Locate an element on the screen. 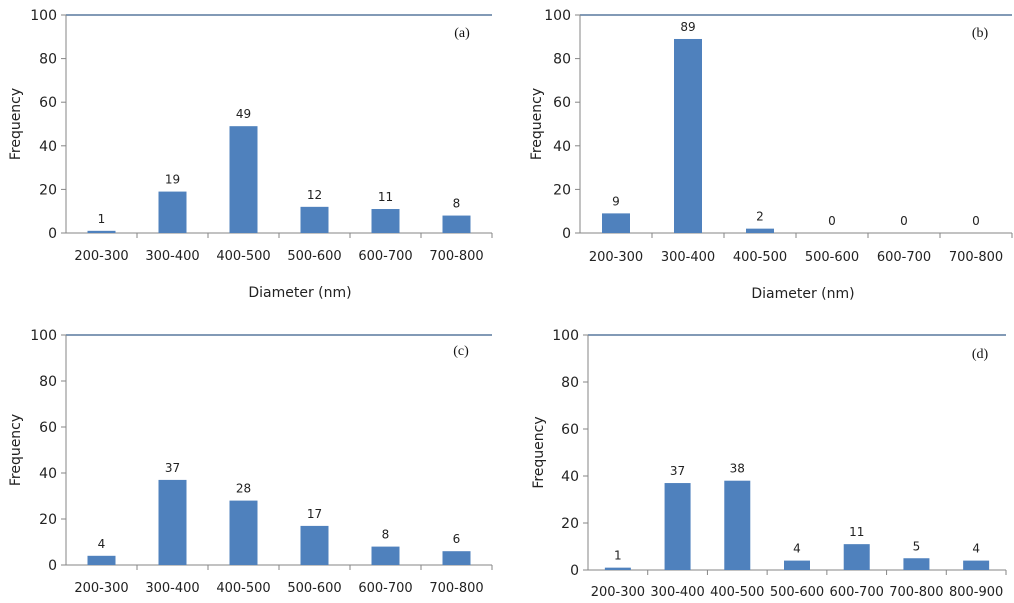 The height and width of the screenshot is (603, 1014). panel-label: (b) is located at coordinates (980, 33).